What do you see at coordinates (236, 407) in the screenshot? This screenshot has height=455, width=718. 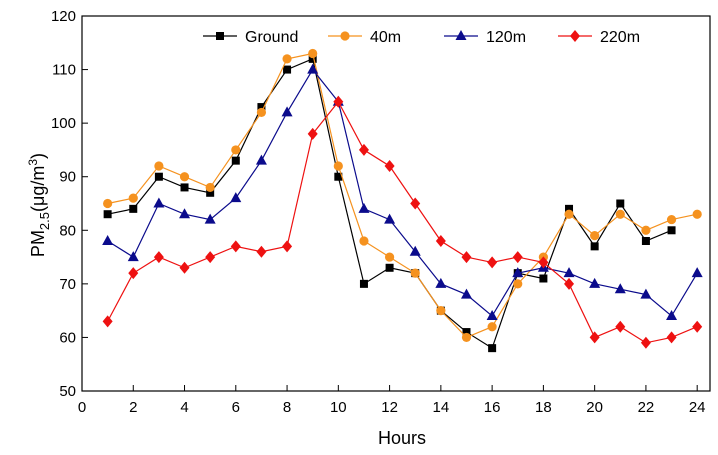 I see `x-tick-label: 6` at bounding box center [236, 407].